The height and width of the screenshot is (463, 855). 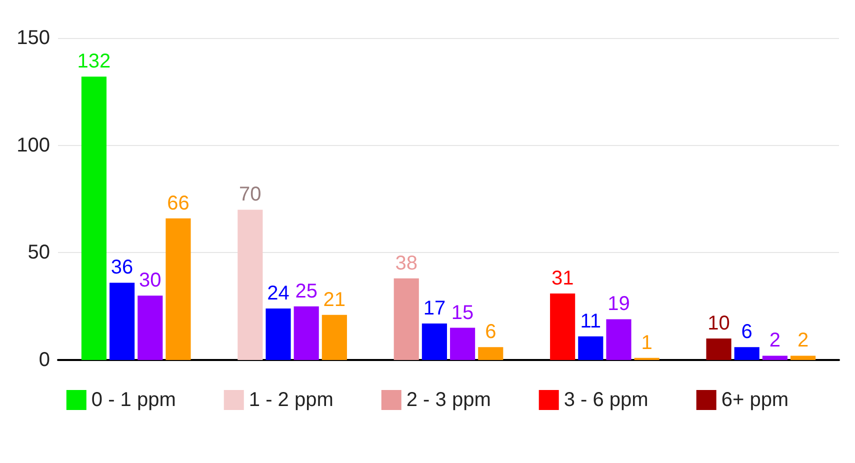 What do you see at coordinates (278, 293) in the screenshot?
I see `data-label: 24` at bounding box center [278, 293].